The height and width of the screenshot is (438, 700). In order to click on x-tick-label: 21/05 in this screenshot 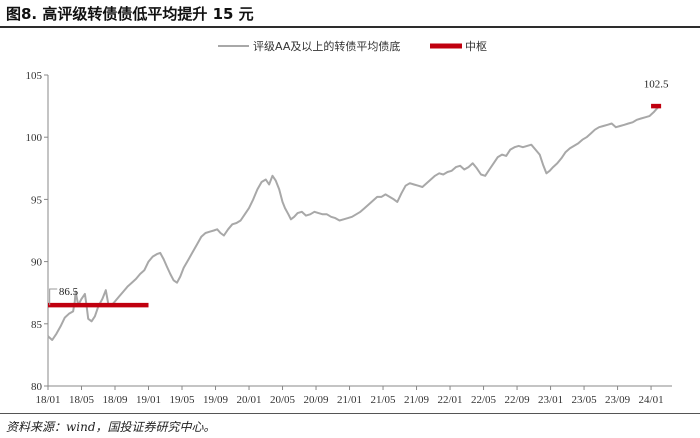, I will do `click(384, 400)`.